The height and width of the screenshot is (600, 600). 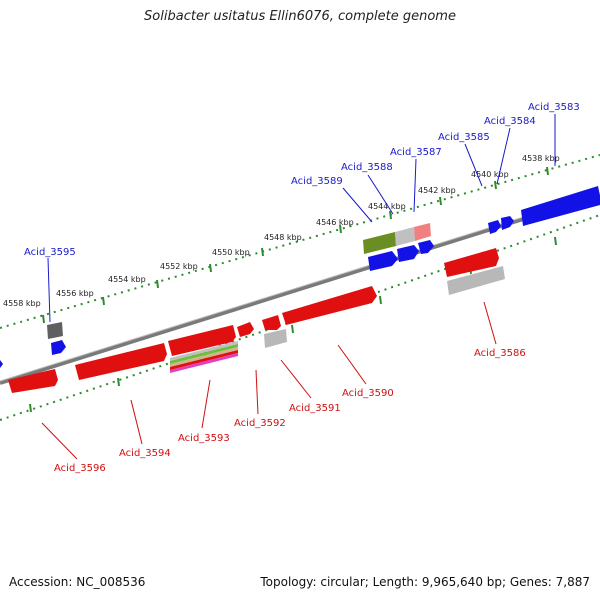 What do you see at coordinates (179, 266) in the screenshot?
I see `kbp-label: 4552 kbp` at bounding box center [179, 266].